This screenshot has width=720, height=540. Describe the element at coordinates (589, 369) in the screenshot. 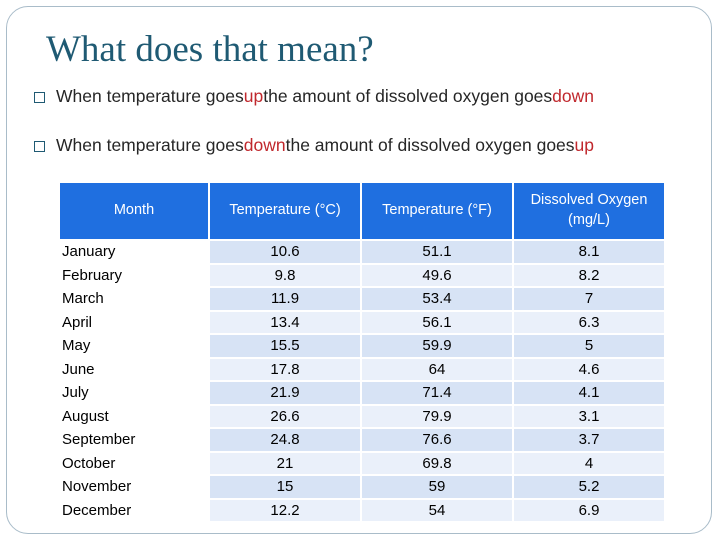

I see `cell-dissolved-oxygen: 4.6` at that location.